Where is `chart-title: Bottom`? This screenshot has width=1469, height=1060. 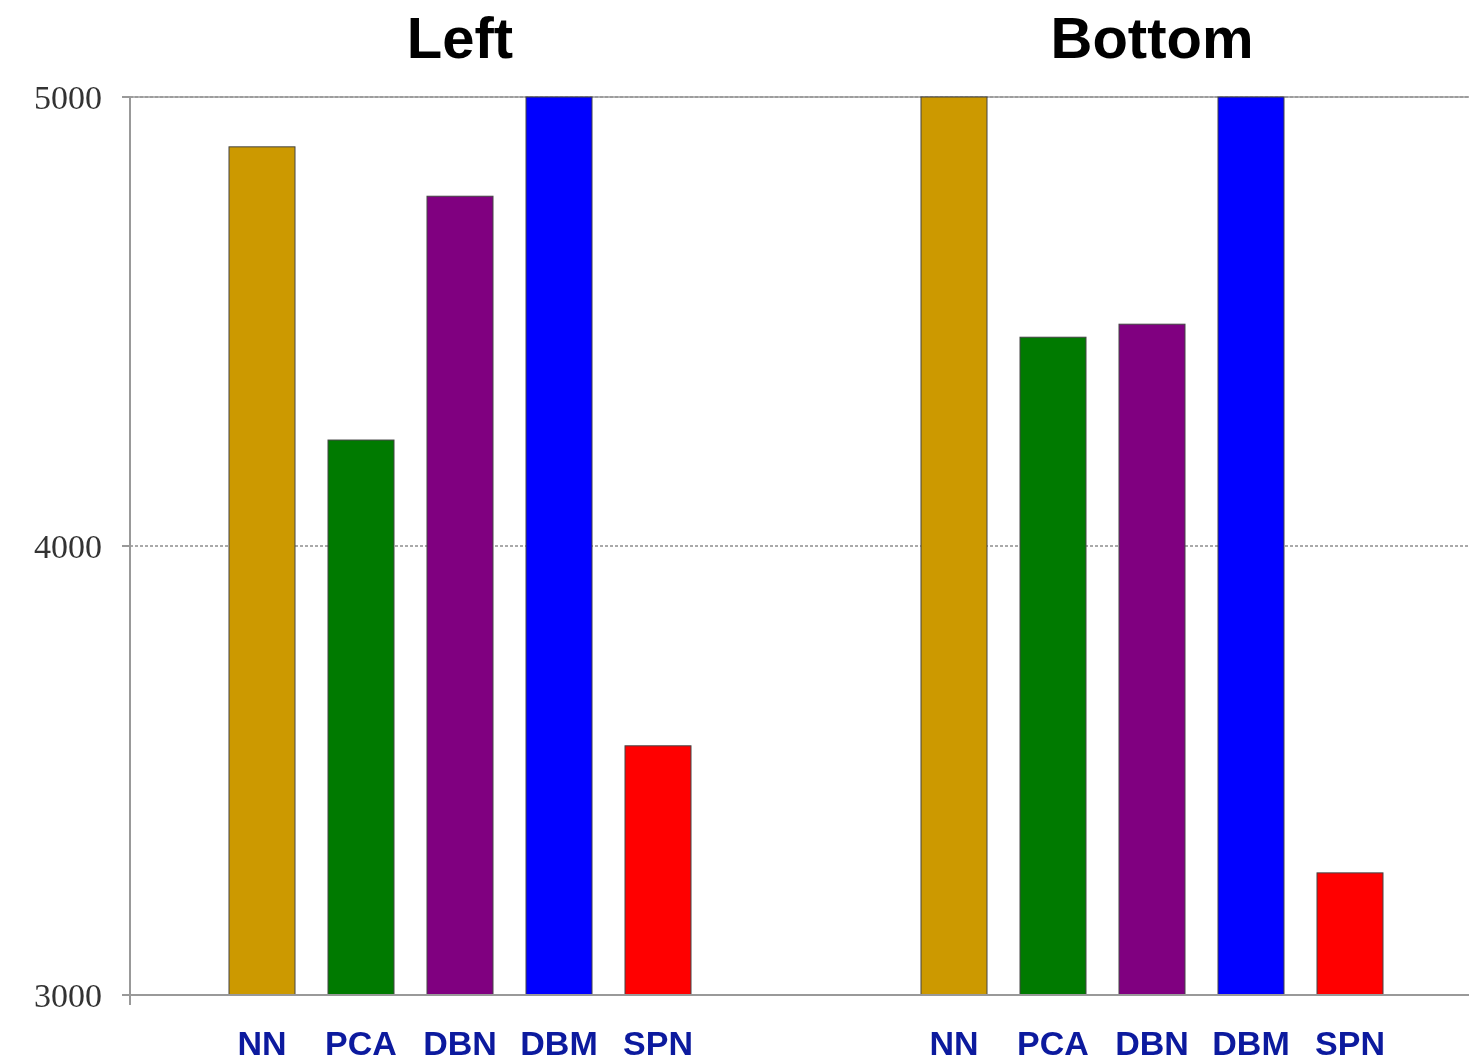
chart-title: Bottom is located at coordinates (1152, 37).